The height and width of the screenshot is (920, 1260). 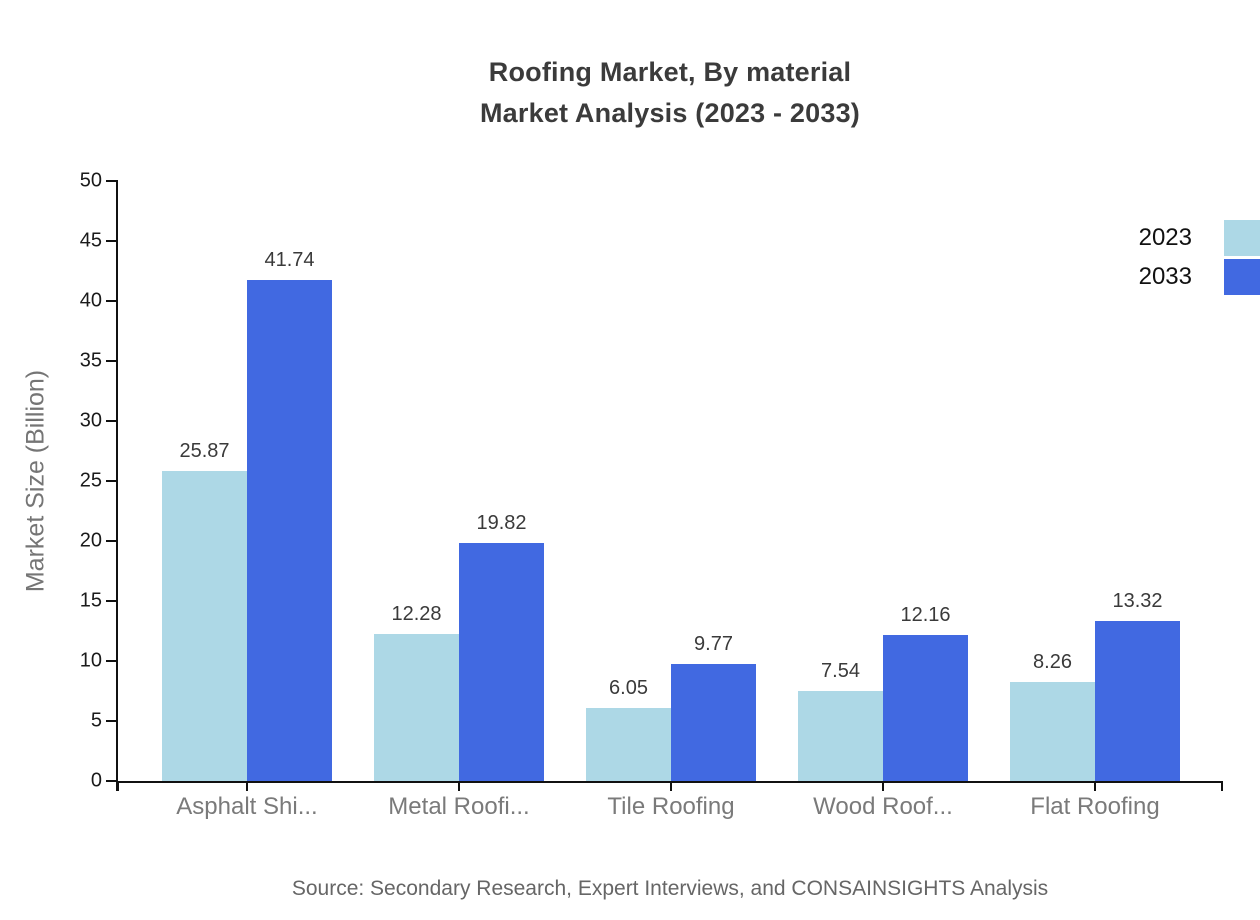 What do you see at coordinates (1052, 661) in the screenshot?
I see `bar-value-label: 8.26` at bounding box center [1052, 661].